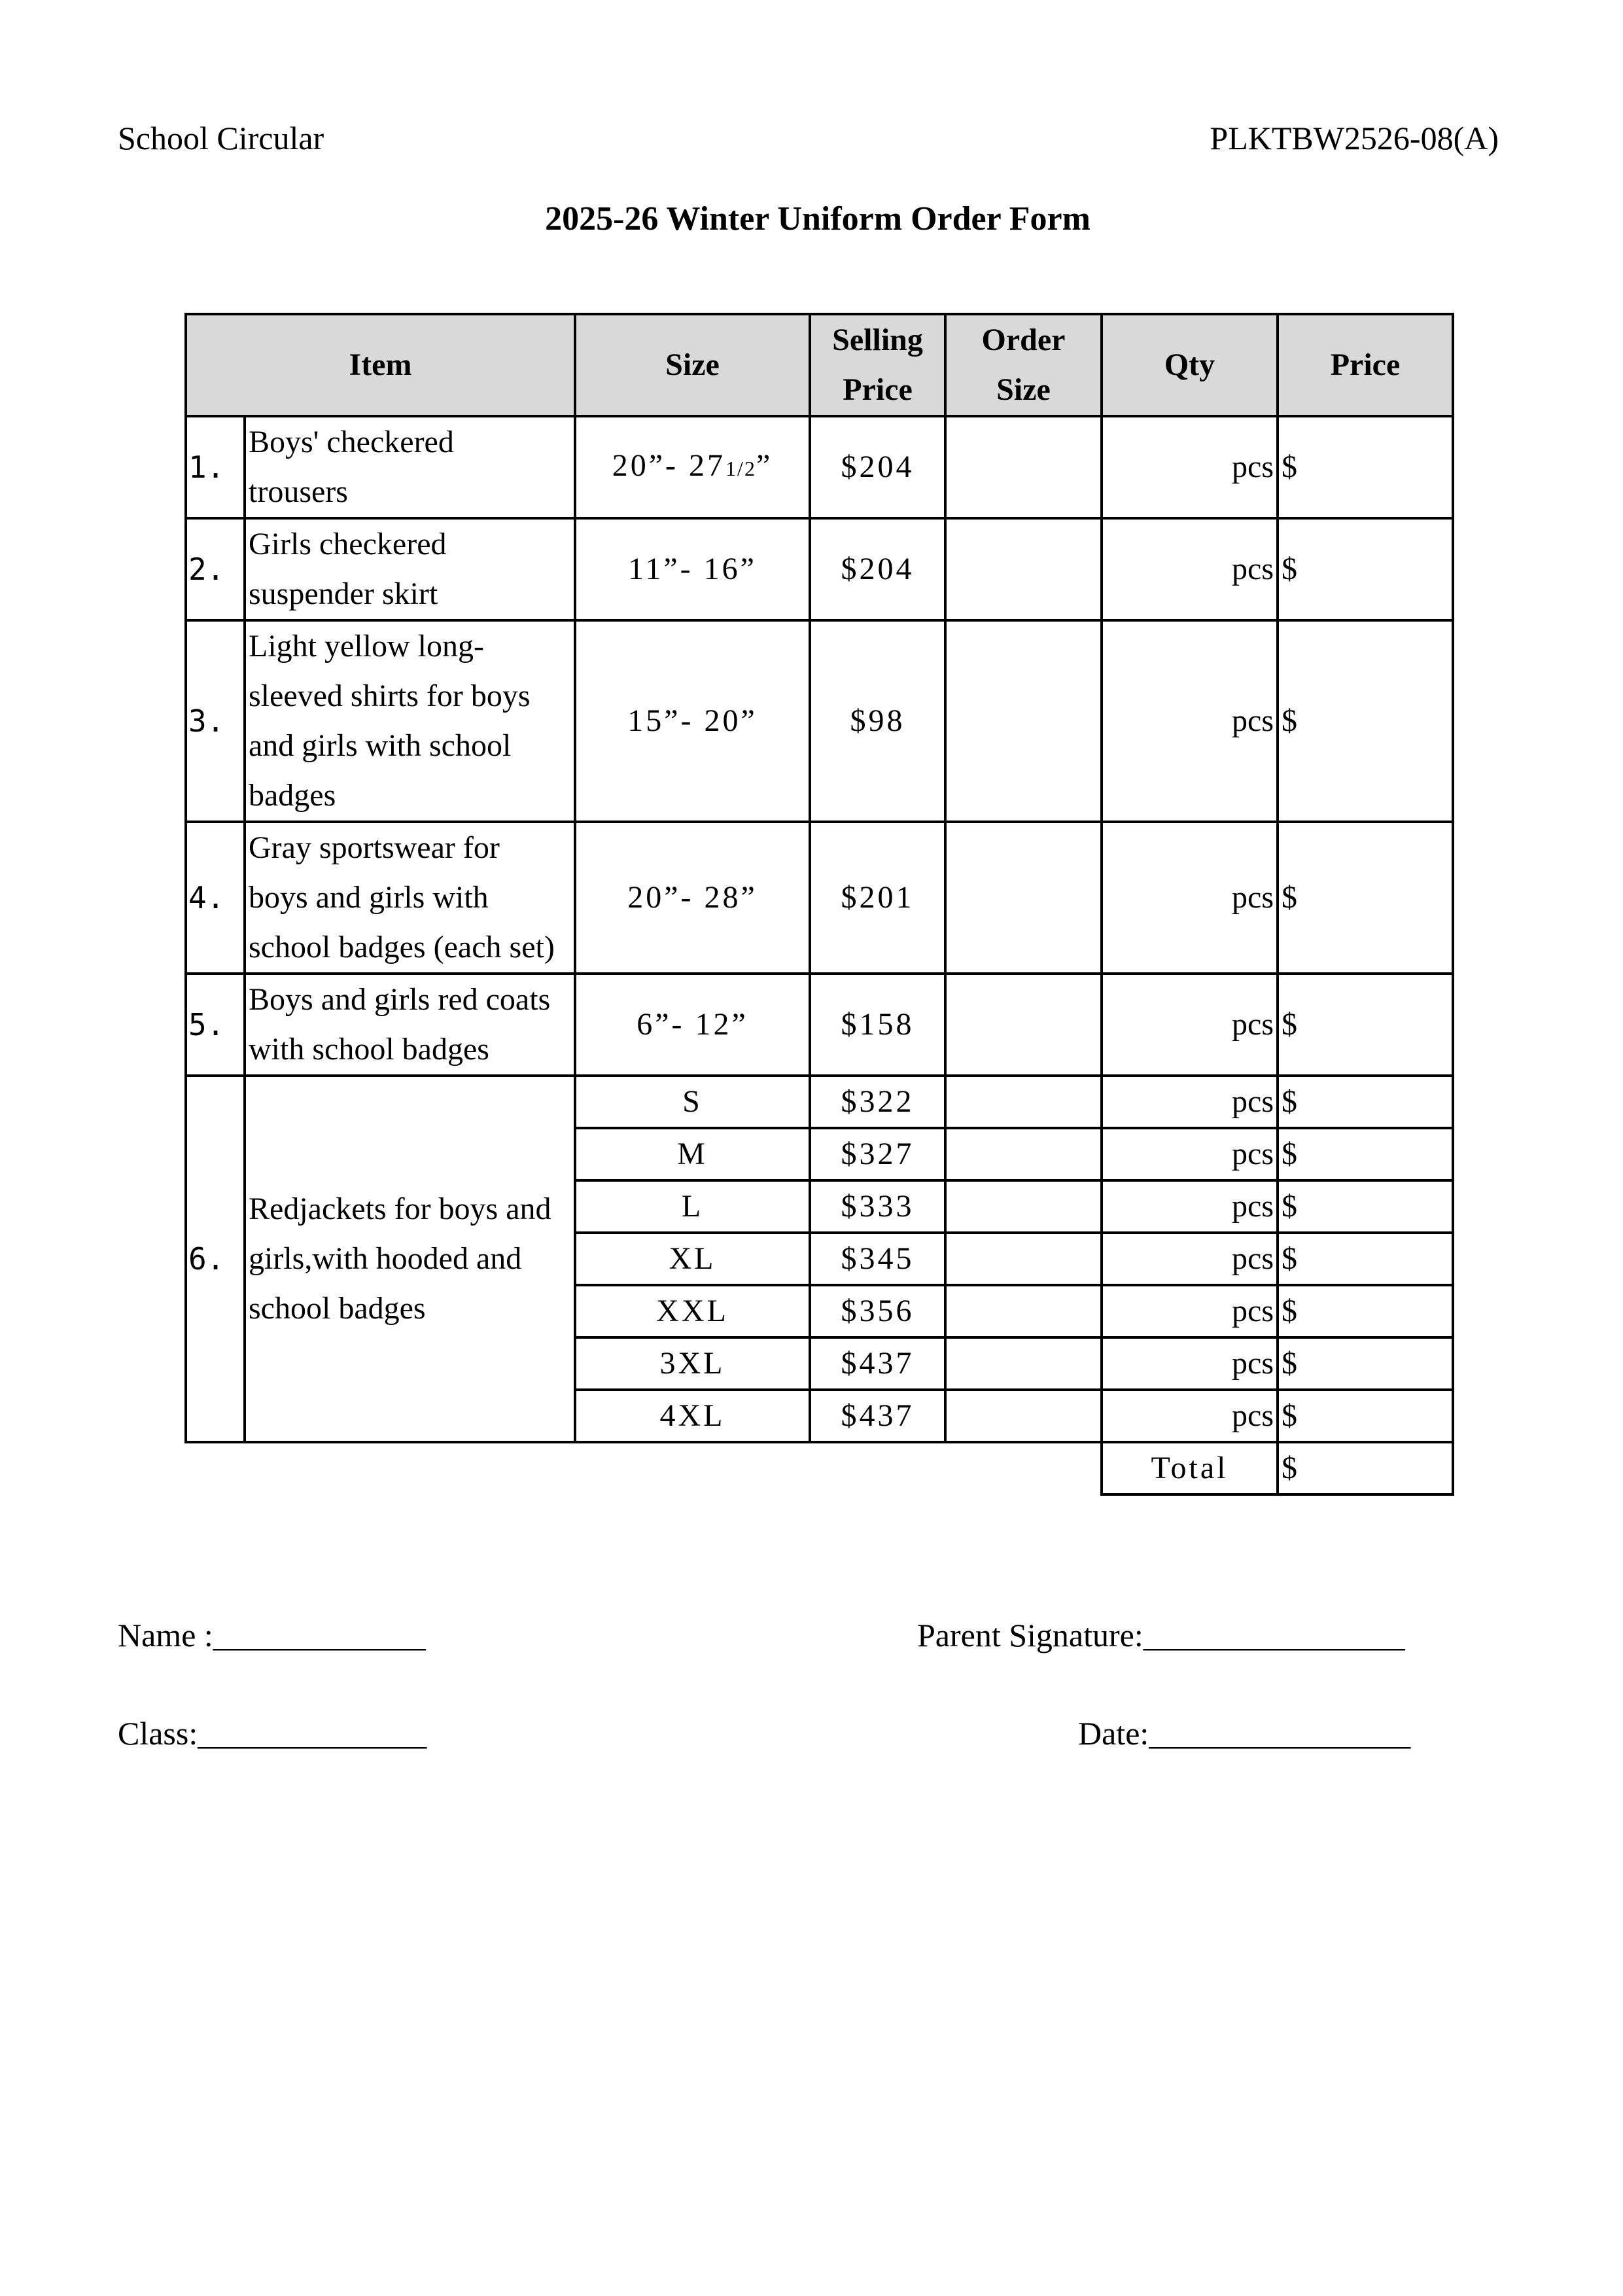  Describe the element at coordinates (221, 138) in the screenshot. I see `circular-label: School Circular` at that location.